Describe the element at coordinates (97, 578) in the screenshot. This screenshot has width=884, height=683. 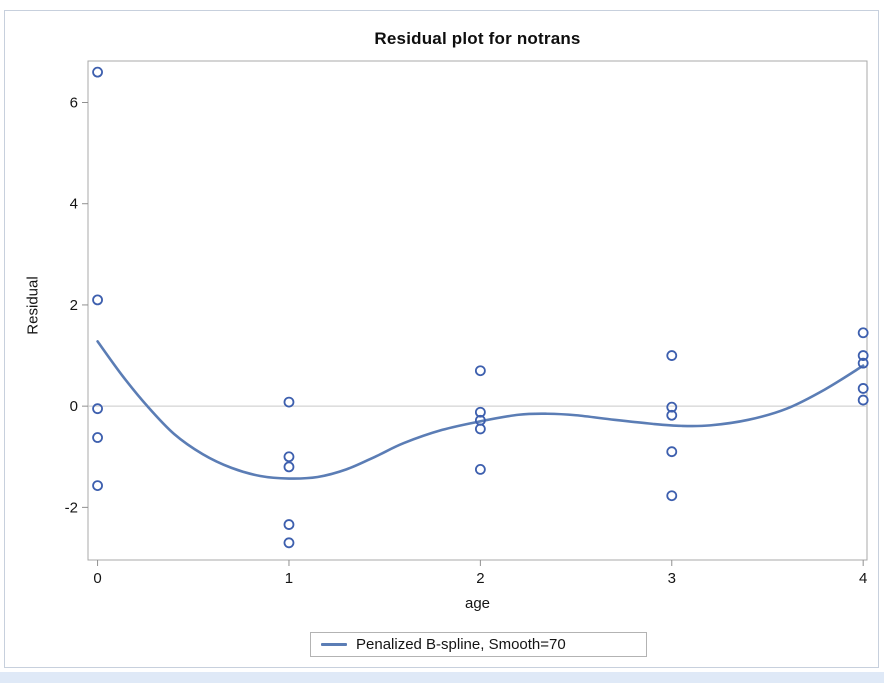
I see `x-tick-label: 0` at that location.